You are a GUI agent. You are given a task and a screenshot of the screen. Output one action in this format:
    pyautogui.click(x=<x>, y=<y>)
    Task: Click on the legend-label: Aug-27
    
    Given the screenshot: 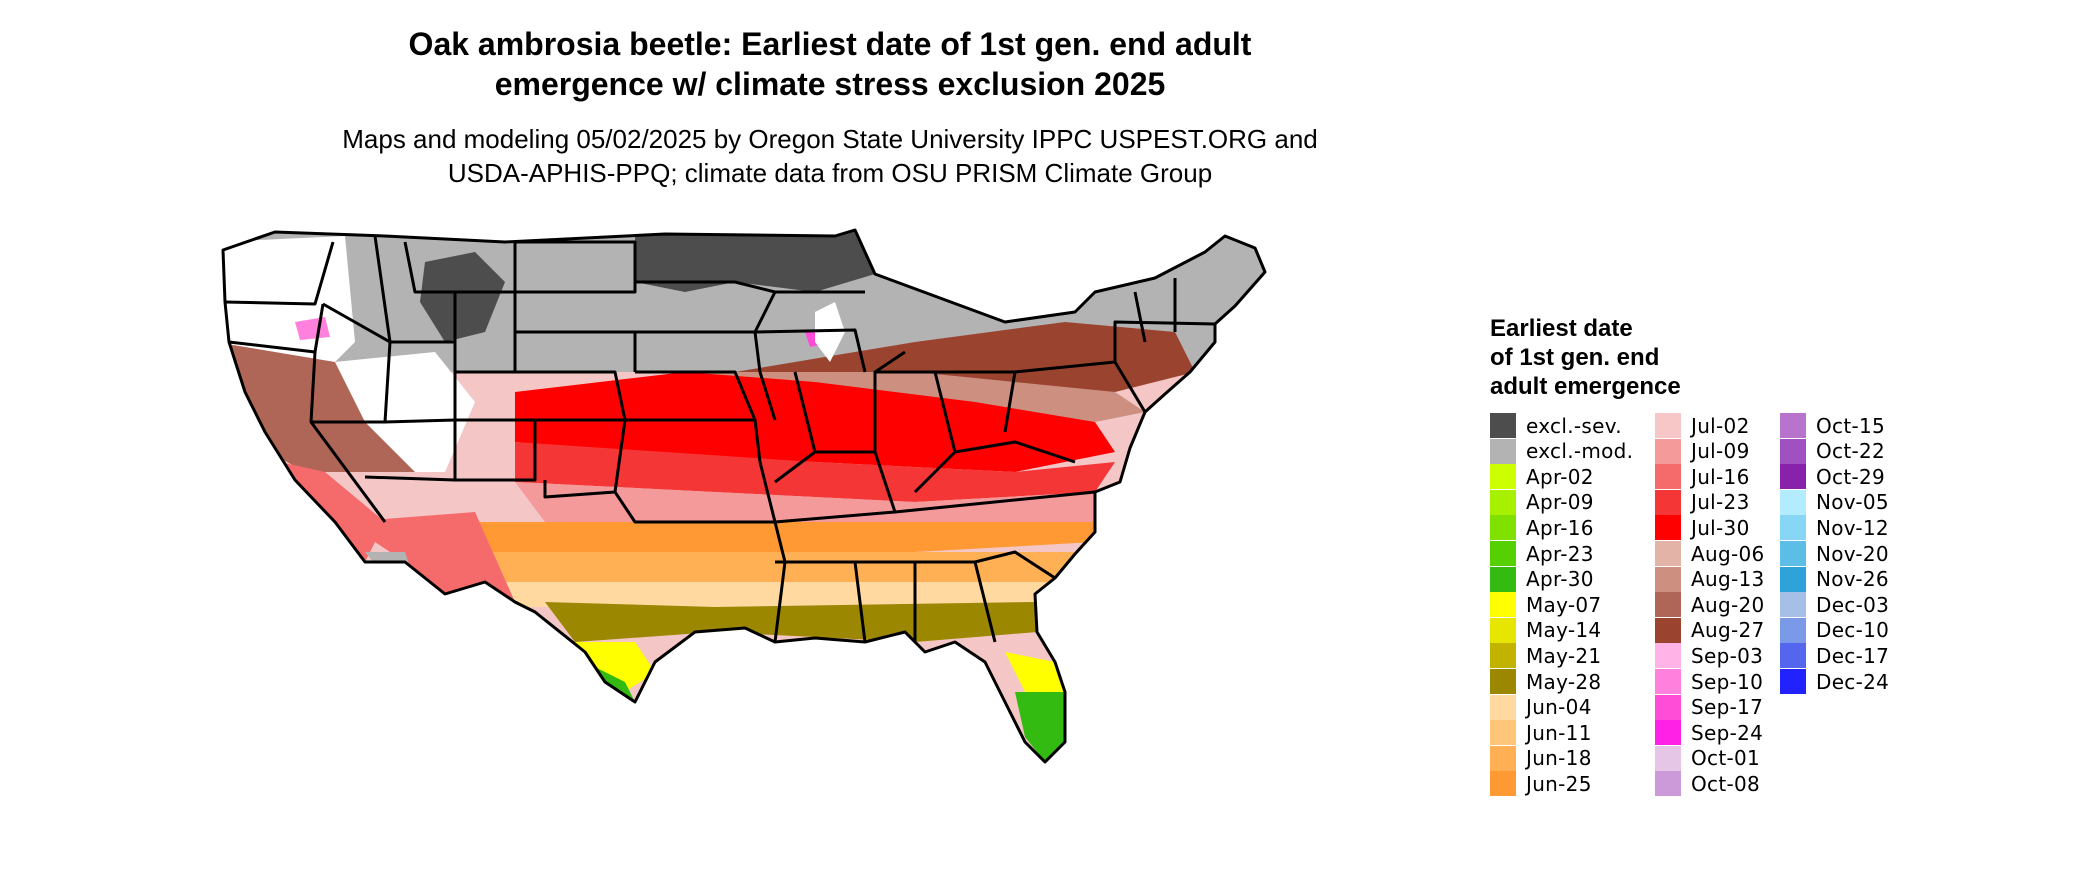 What is the action you would take?
    pyautogui.click(x=1728, y=630)
    